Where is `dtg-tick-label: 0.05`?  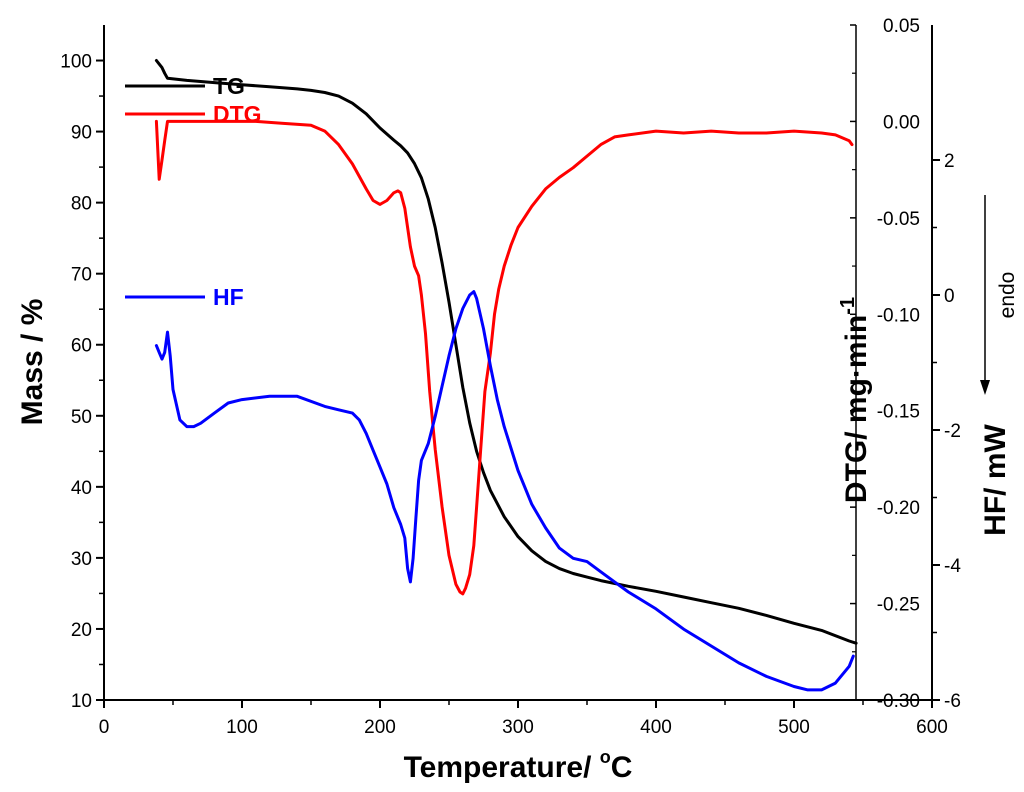 dtg-tick-label: 0.05 is located at coordinates (901, 26).